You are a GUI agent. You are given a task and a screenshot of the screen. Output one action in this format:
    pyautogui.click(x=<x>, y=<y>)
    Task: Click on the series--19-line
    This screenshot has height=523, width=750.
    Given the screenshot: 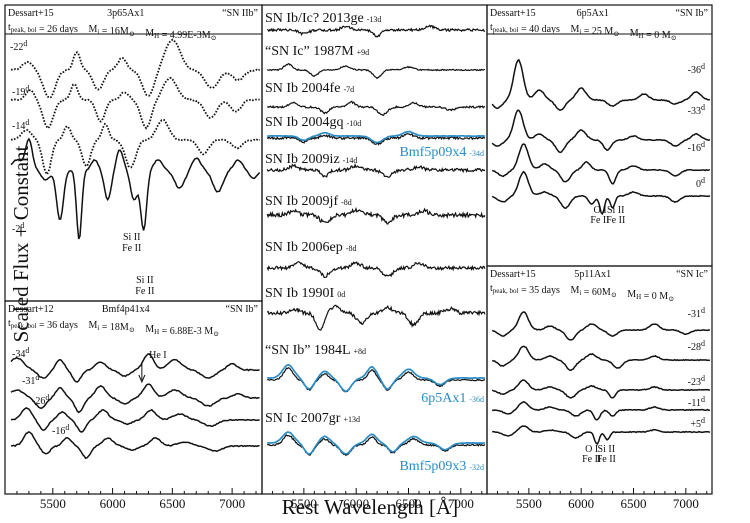 What is the action you would take?
    pyautogui.click(x=135, y=103)
    